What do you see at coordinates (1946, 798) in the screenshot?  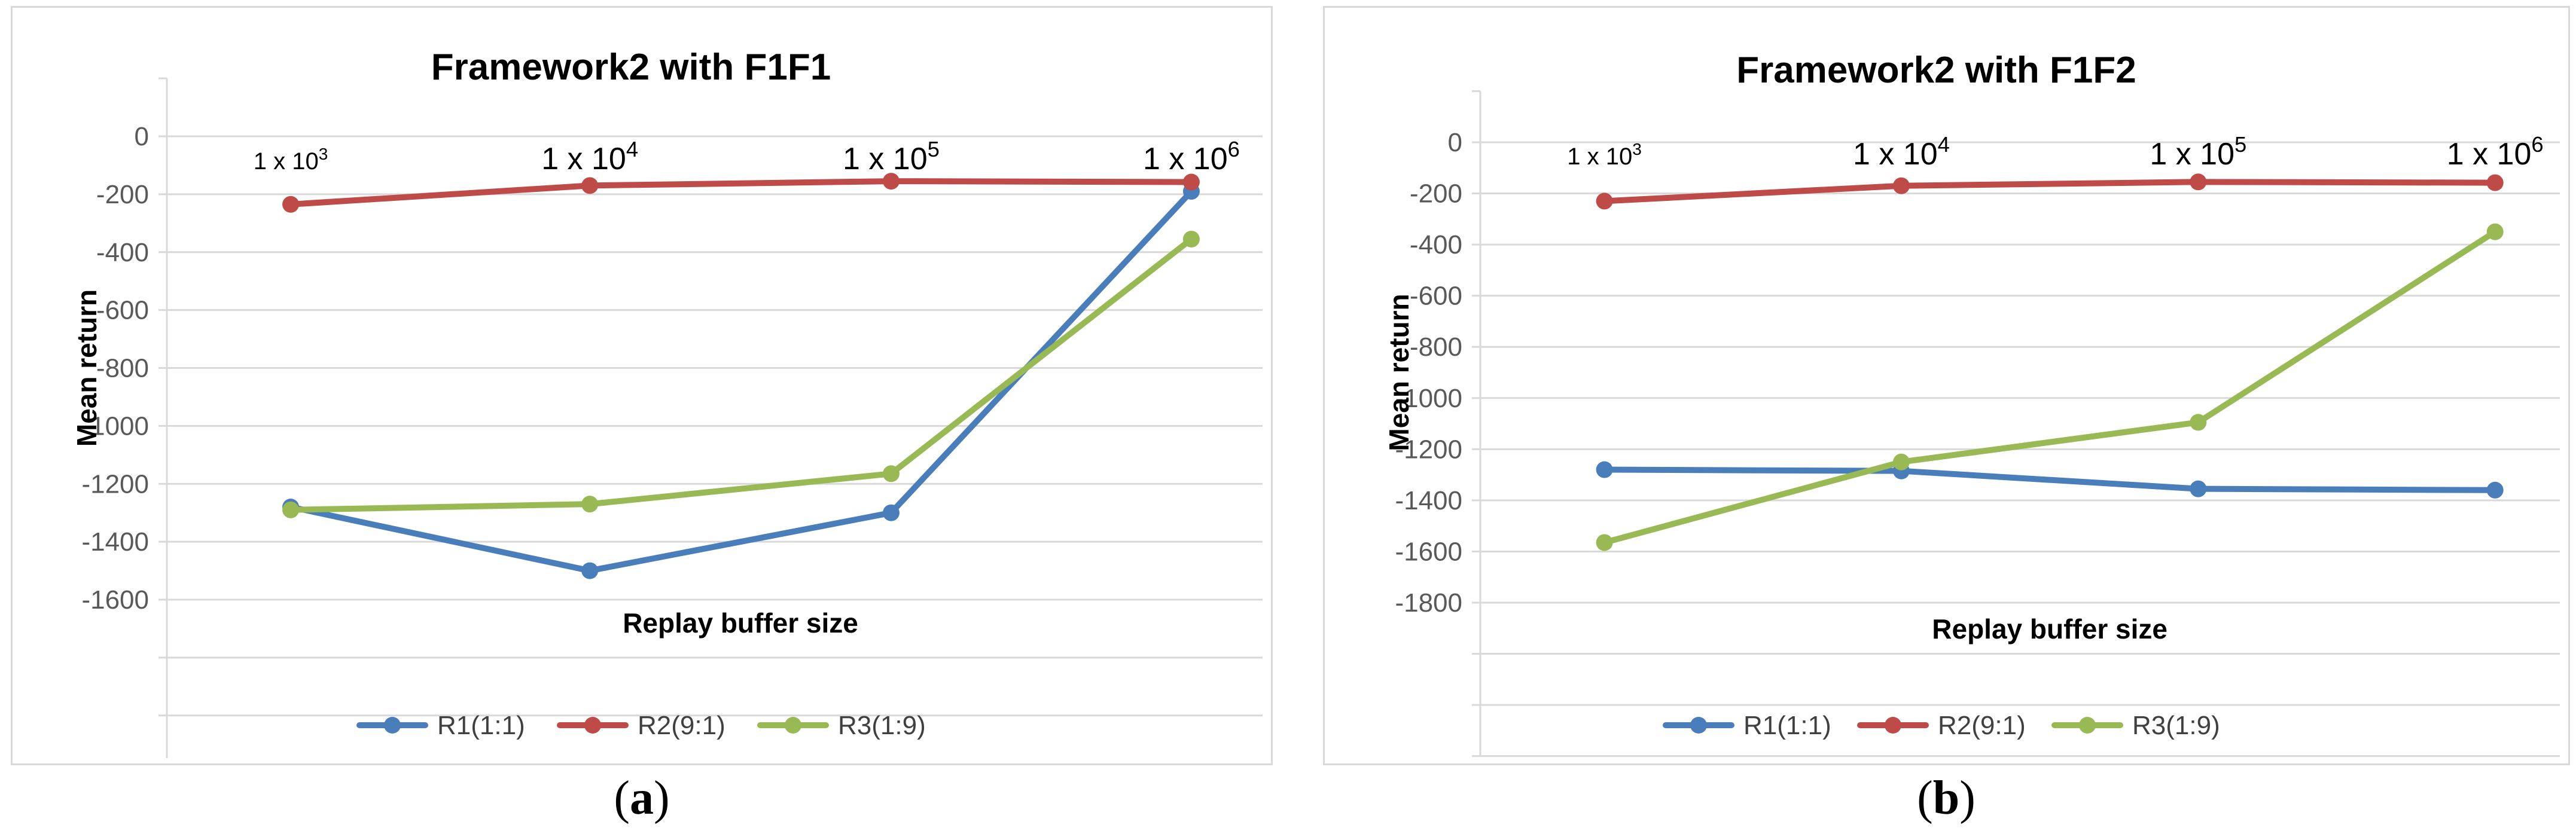 I see `figure-caption-b: (b)` at bounding box center [1946, 798].